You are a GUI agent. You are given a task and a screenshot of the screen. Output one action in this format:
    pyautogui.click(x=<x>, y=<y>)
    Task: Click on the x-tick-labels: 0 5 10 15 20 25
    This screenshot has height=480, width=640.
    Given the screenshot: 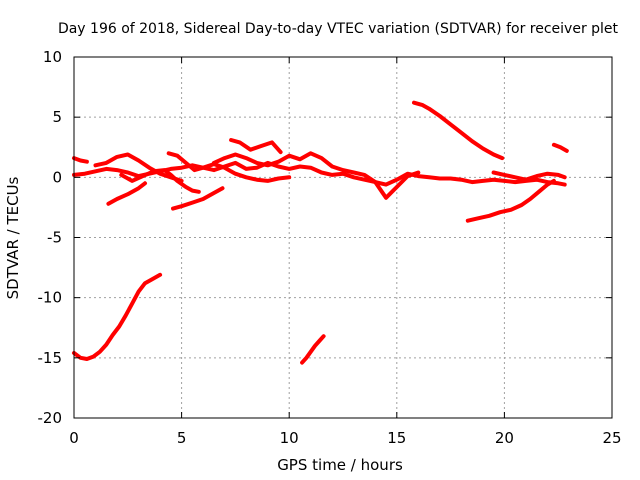 What is the action you would take?
    pyautogui.click(x=345, y=438)
    